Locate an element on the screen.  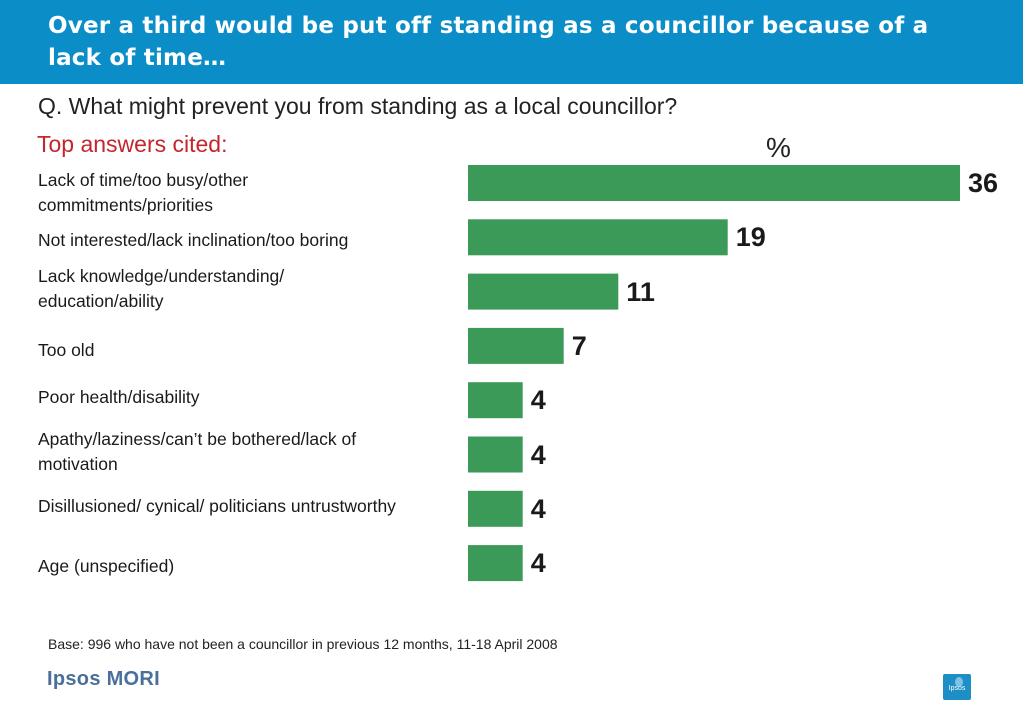
category-label-3: Too old is located at coordinates (66, 350).